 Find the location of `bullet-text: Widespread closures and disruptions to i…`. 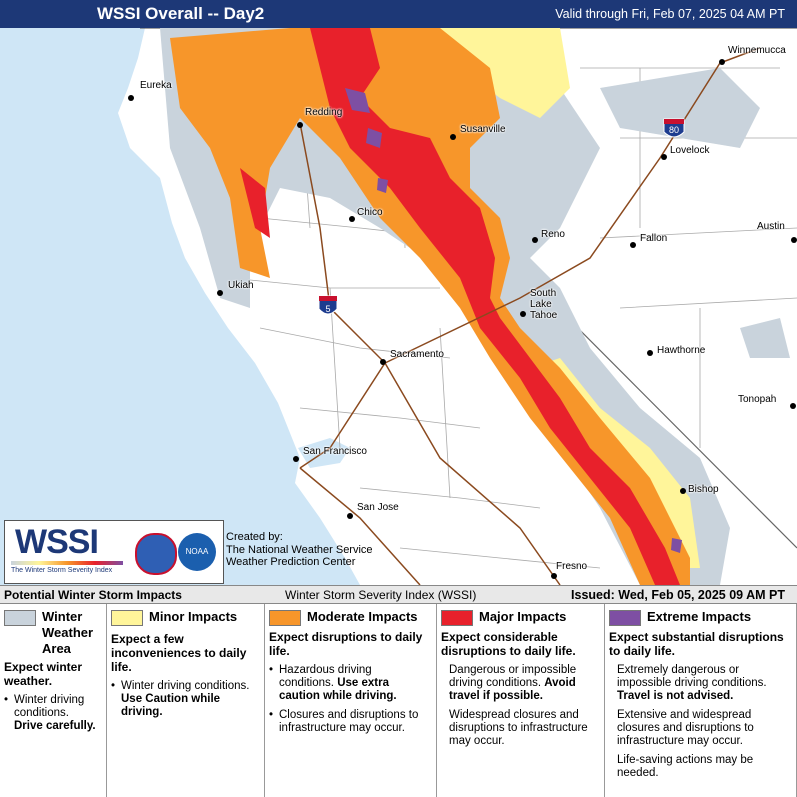

bullet-text: Widespread closures and disruptions to i… is located at coordinates (518, 728).